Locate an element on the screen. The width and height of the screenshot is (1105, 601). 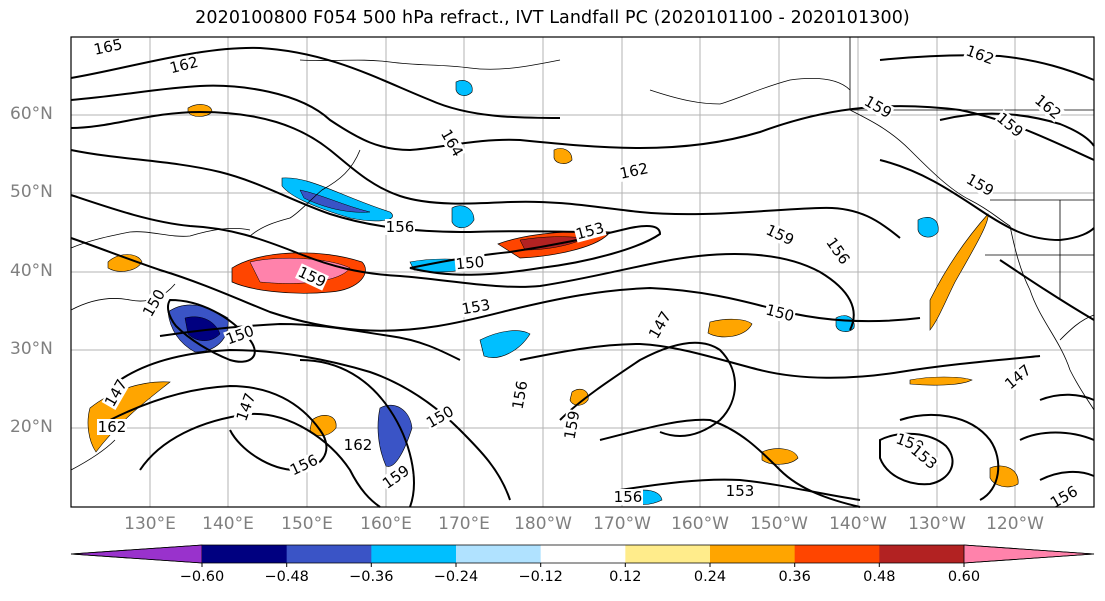
colorbar-tick-label: 0.24 is located at coordinates (710, 577).